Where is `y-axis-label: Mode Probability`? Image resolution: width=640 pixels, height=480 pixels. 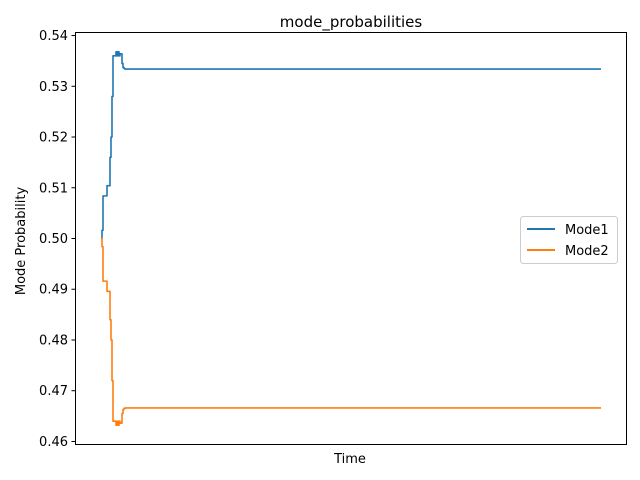
y-axis-label: Mode Probability is located at coordinates (21, 241).